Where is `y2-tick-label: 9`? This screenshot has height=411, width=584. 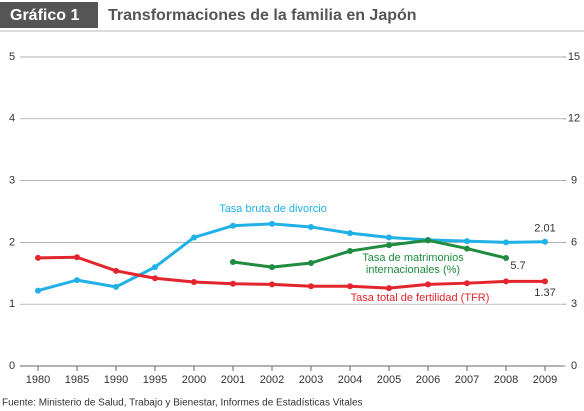
y2-tick-label: 9 is located at coordinates (574, 181).